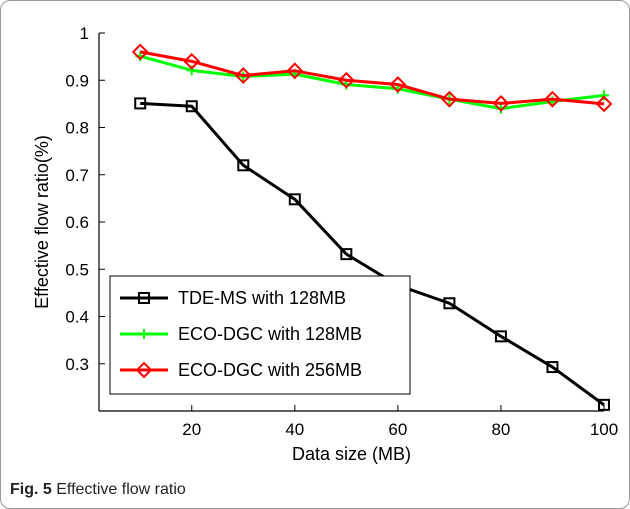  Describe the element at coordinates (500, 429) in the screenshot. I see `x-tick-label: 80` at that location.